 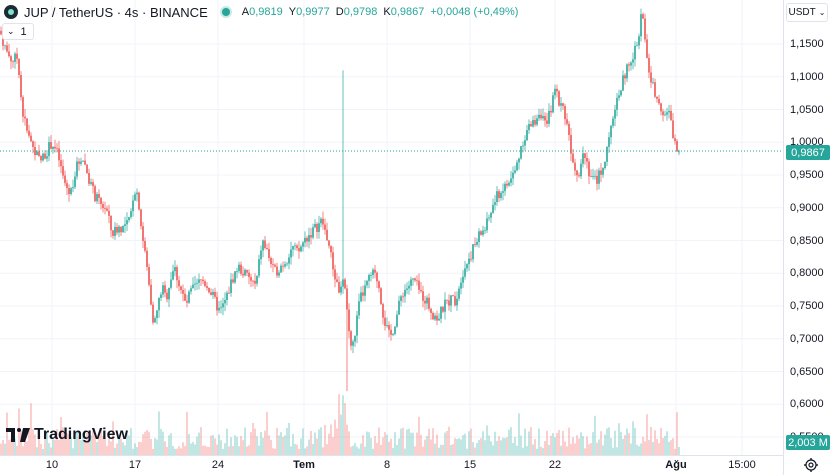 What do you see at coordinates (391, 465) in the screenshot?
I see `time-axis: 10 17 24 Tem 8 15 22 Ağu 15:00` at bounding box center [391, 465].